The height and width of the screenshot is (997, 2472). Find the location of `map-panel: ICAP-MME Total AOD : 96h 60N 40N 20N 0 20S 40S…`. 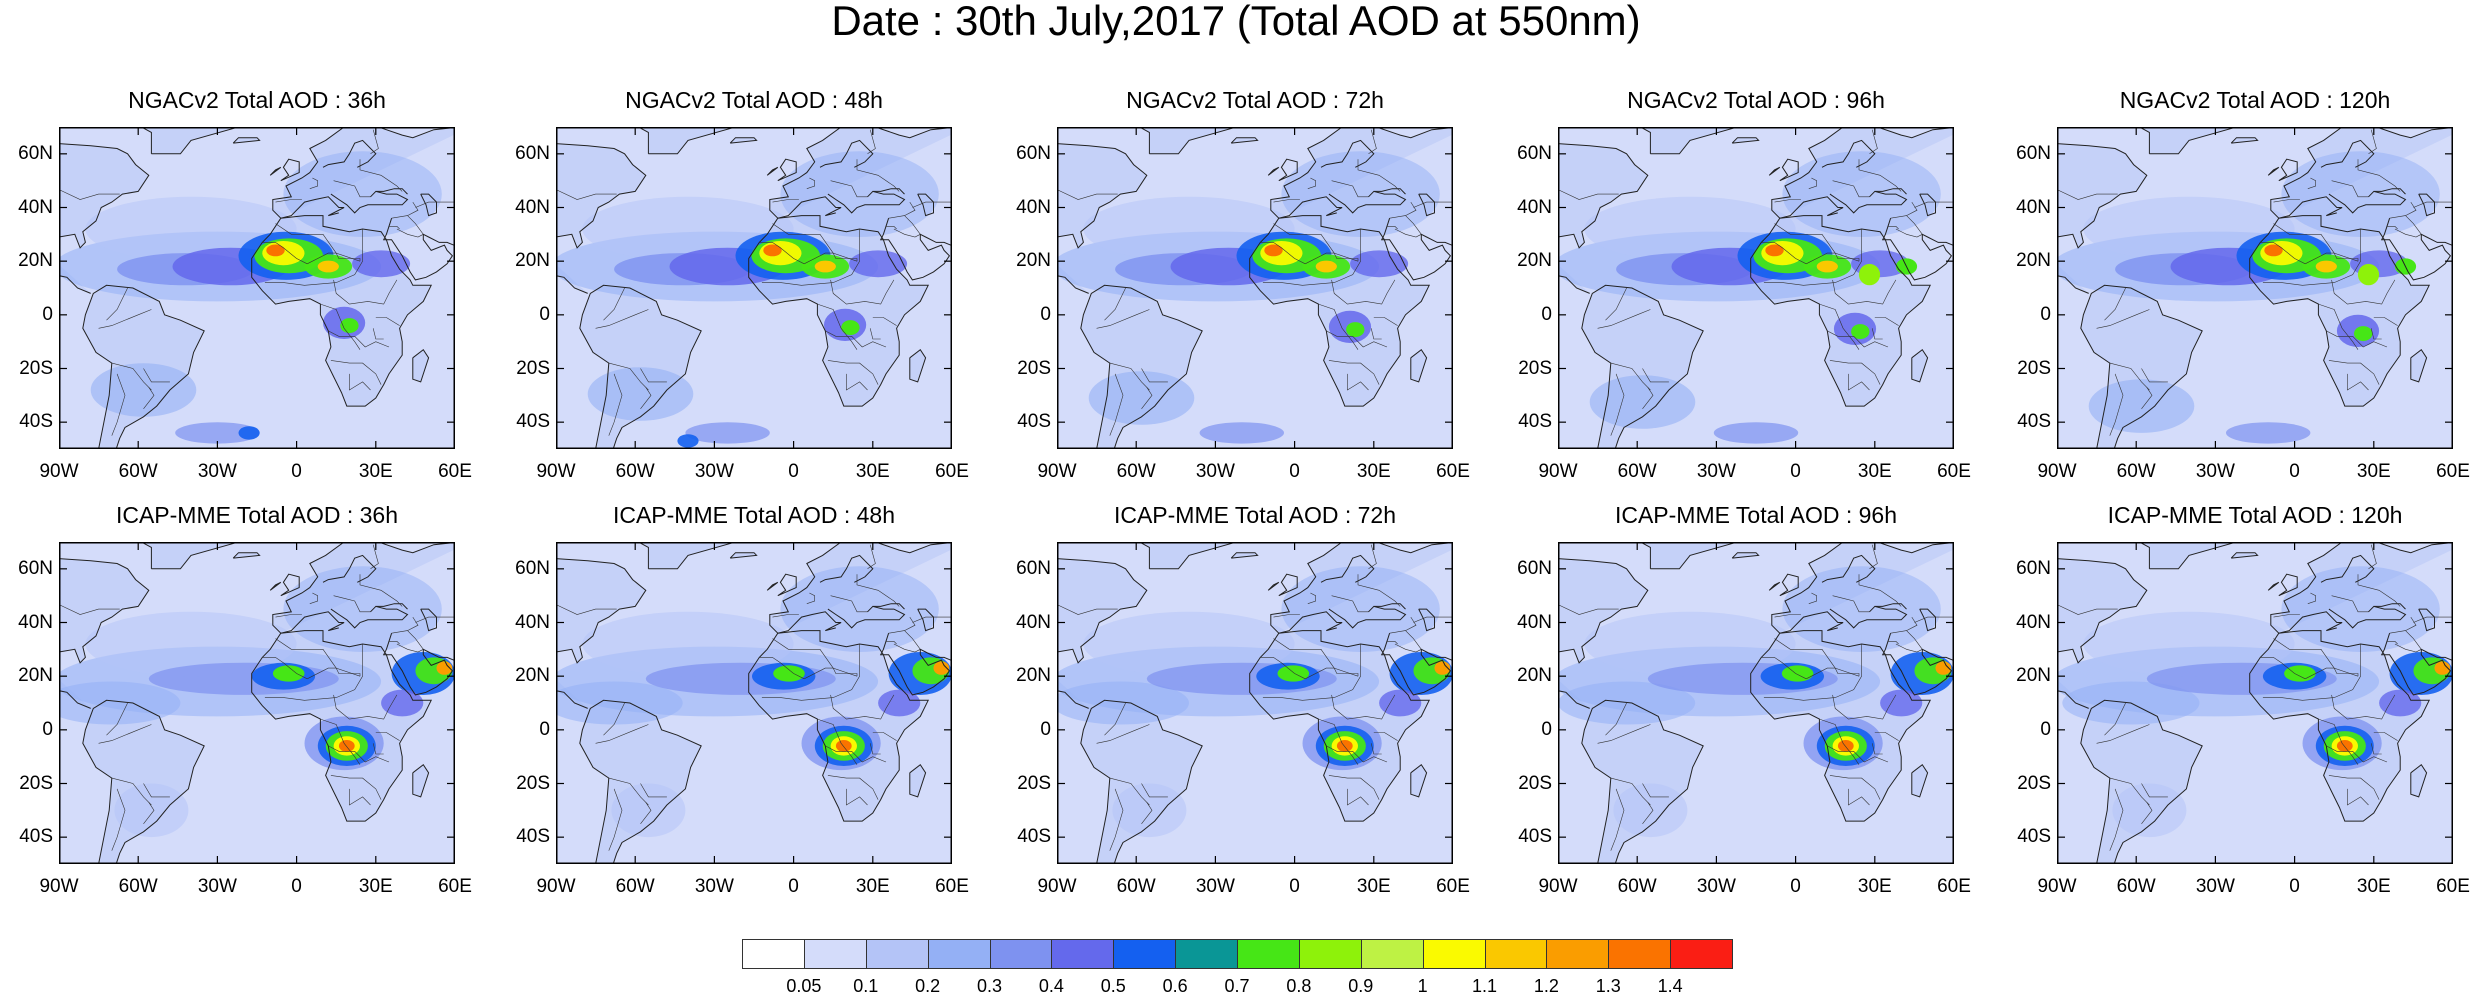

map-panel: ICAP-MME Total AOD : 96h 60N 40N 20N 0 20S 40S… is located at coordinates (1744, 699).